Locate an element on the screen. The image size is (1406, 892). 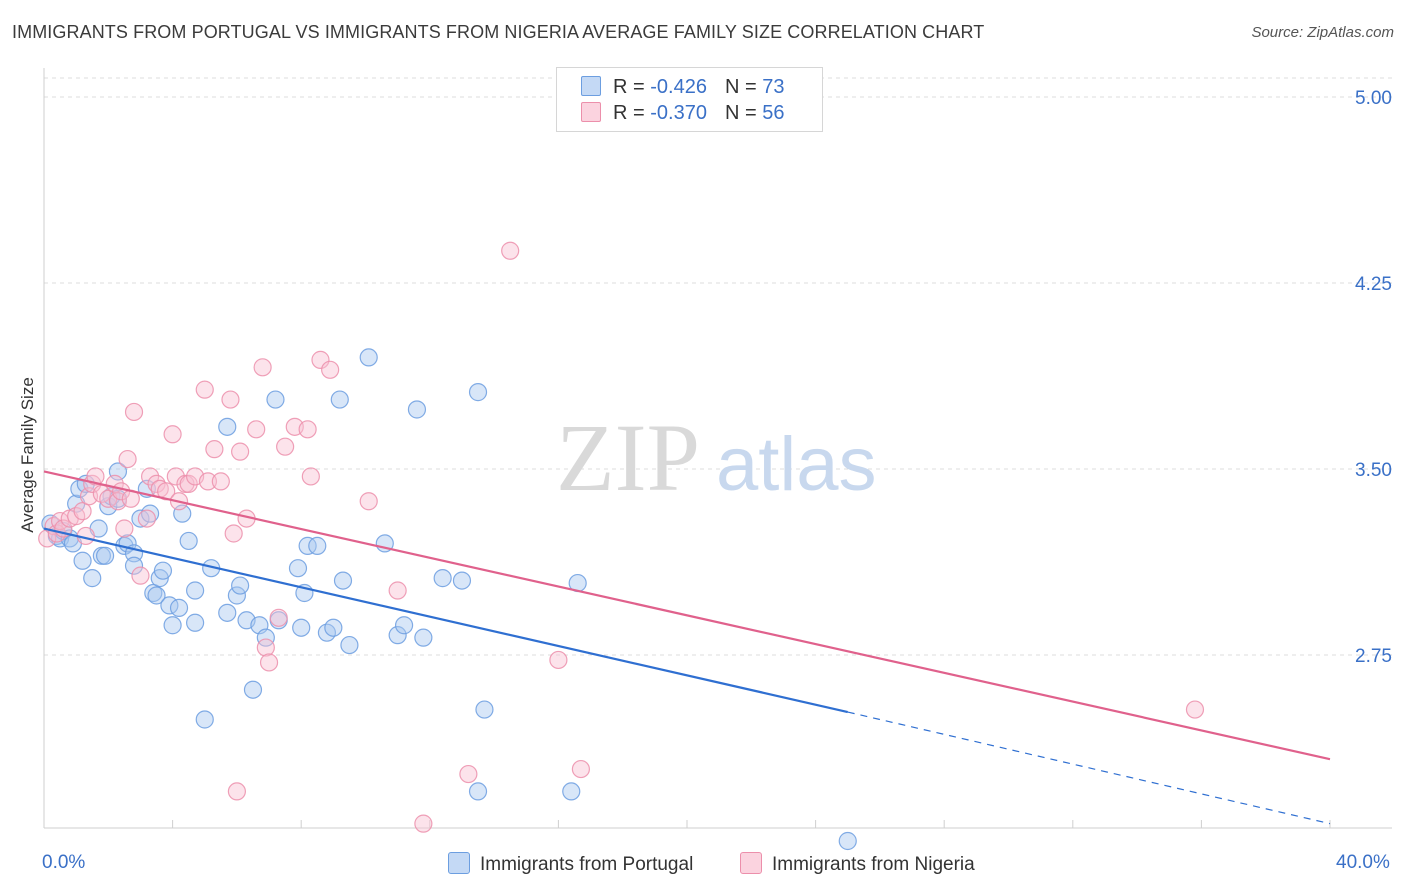
legend-row-portugal: R = -0.426 N = 73 is located at coordinates (682, 88).